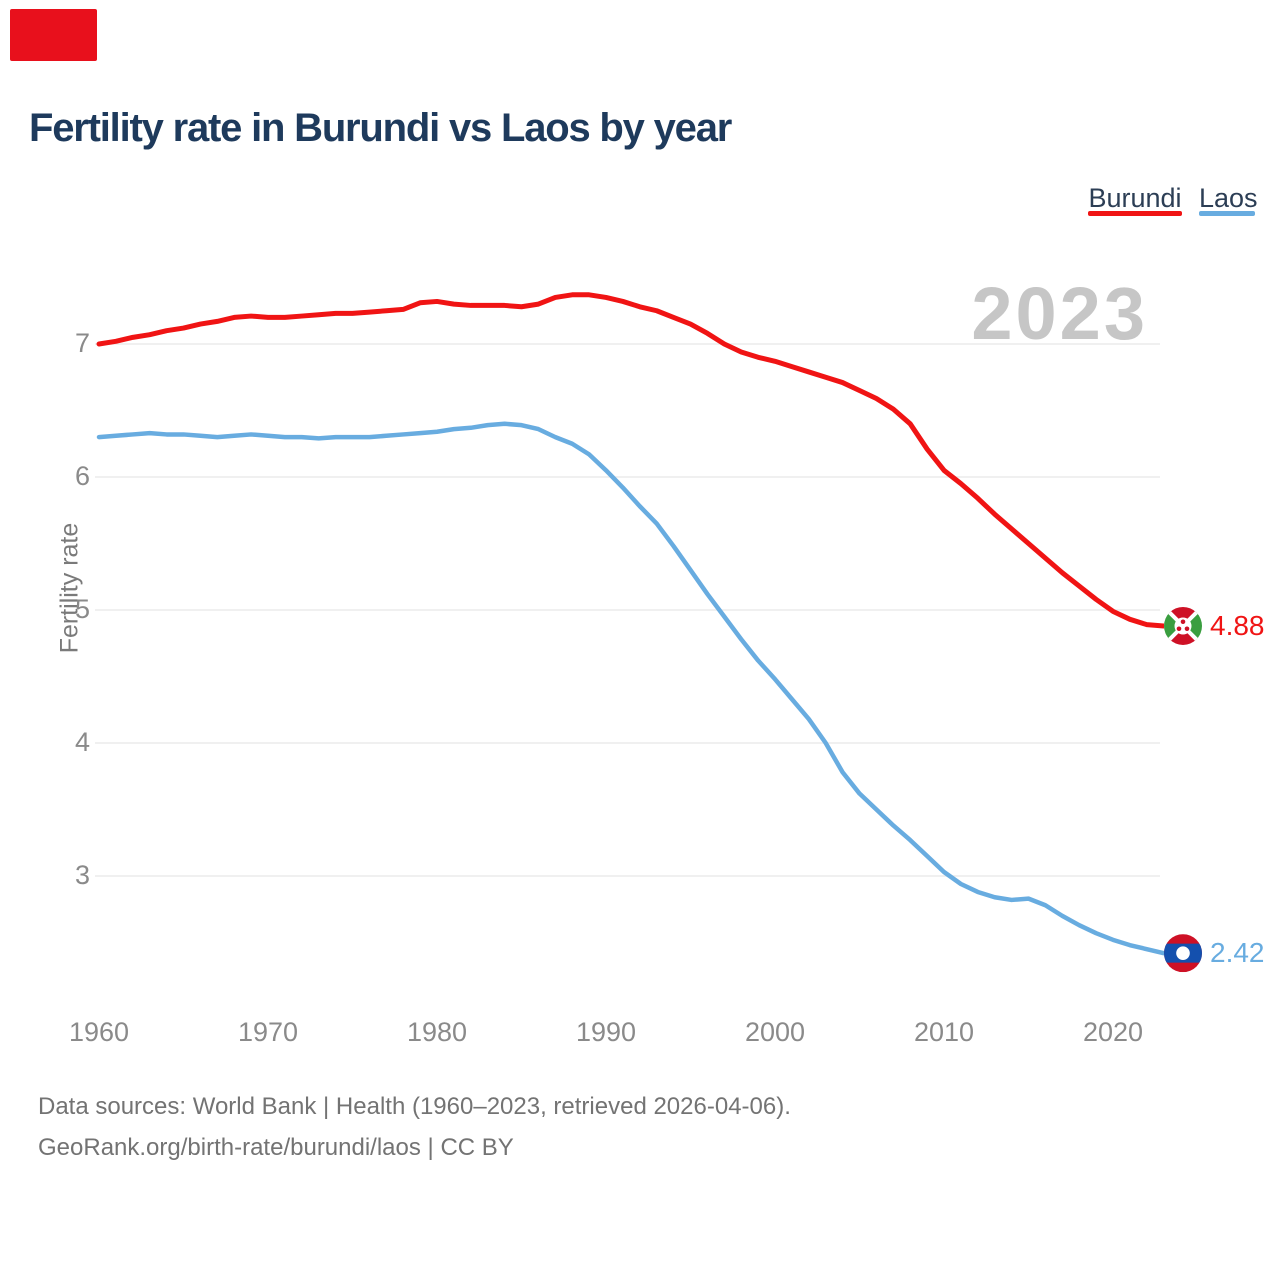 This screenshot has width=1280, height=1280. I want to click on laos-flag-icon, so click(1183, 953).